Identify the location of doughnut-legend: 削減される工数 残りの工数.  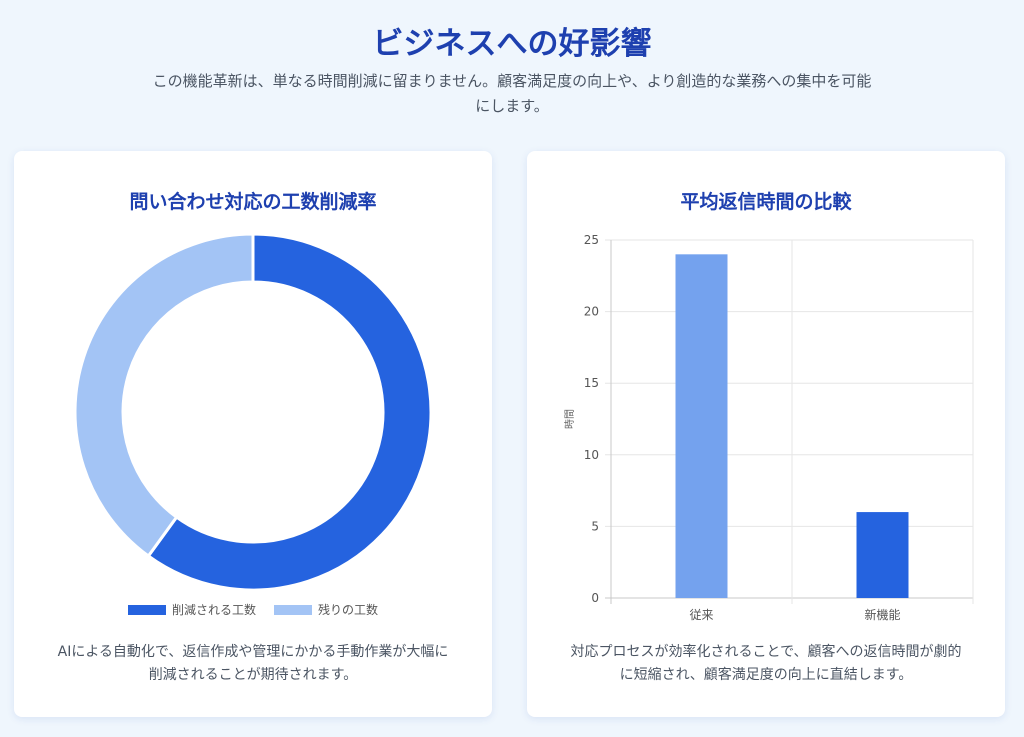
(253, 609).